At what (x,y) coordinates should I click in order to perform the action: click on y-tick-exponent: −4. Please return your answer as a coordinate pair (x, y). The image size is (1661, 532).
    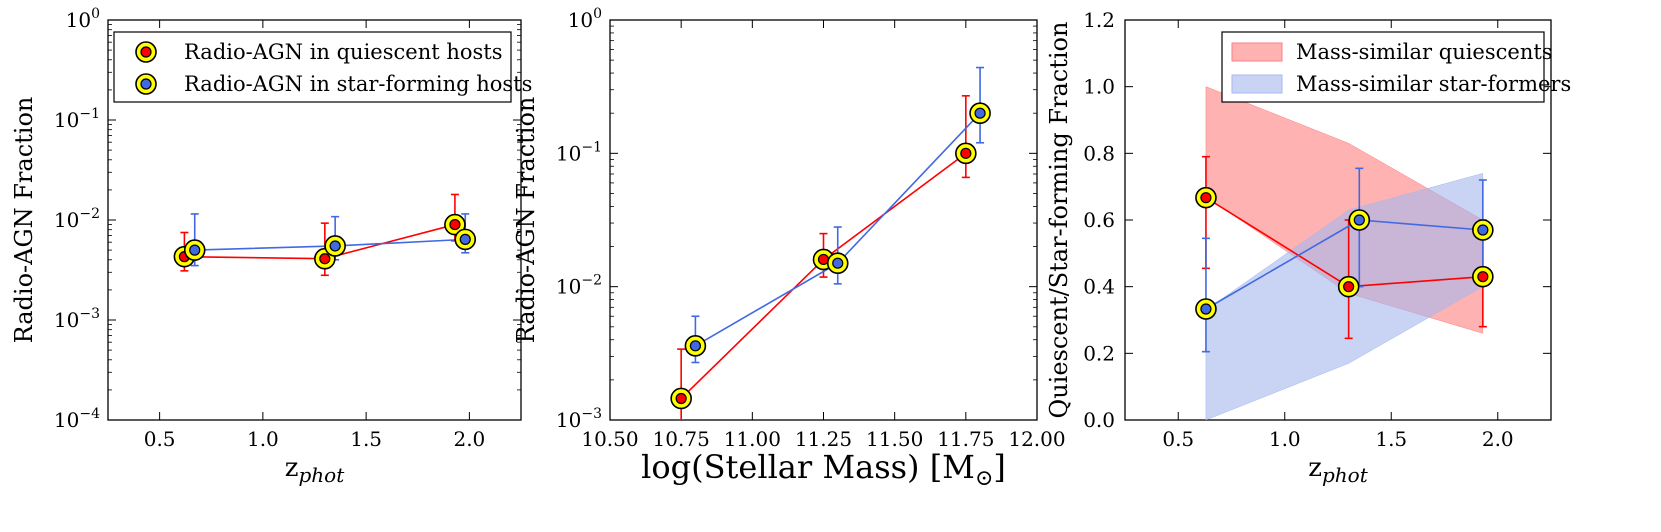
    Looking at the image, I should click on (89, 414).